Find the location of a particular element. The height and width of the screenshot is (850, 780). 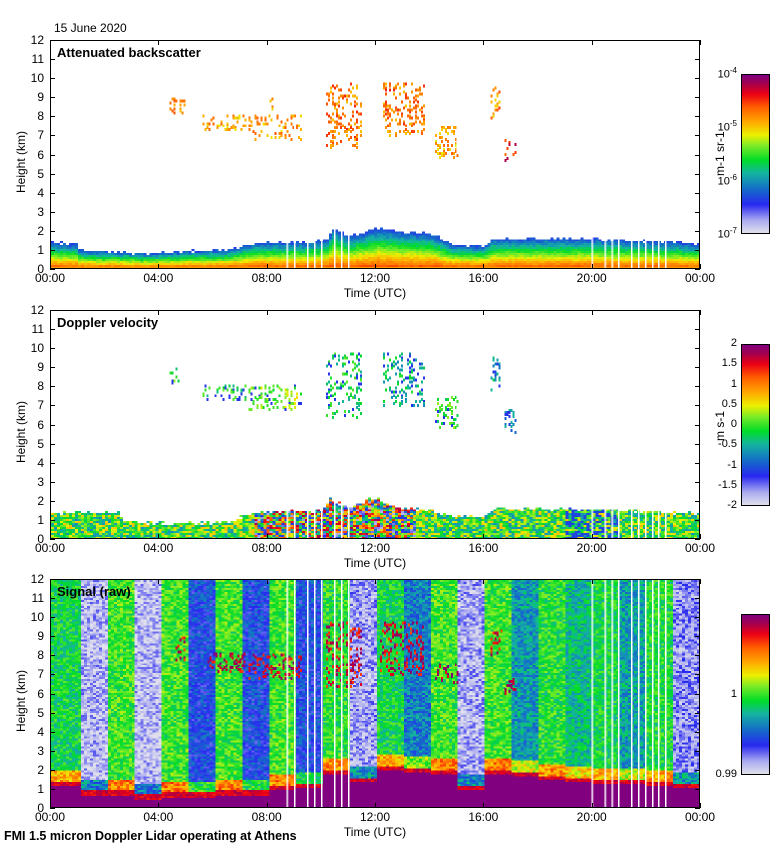

velocity-ytick-label: 3 is located at coordinates (40, 481).